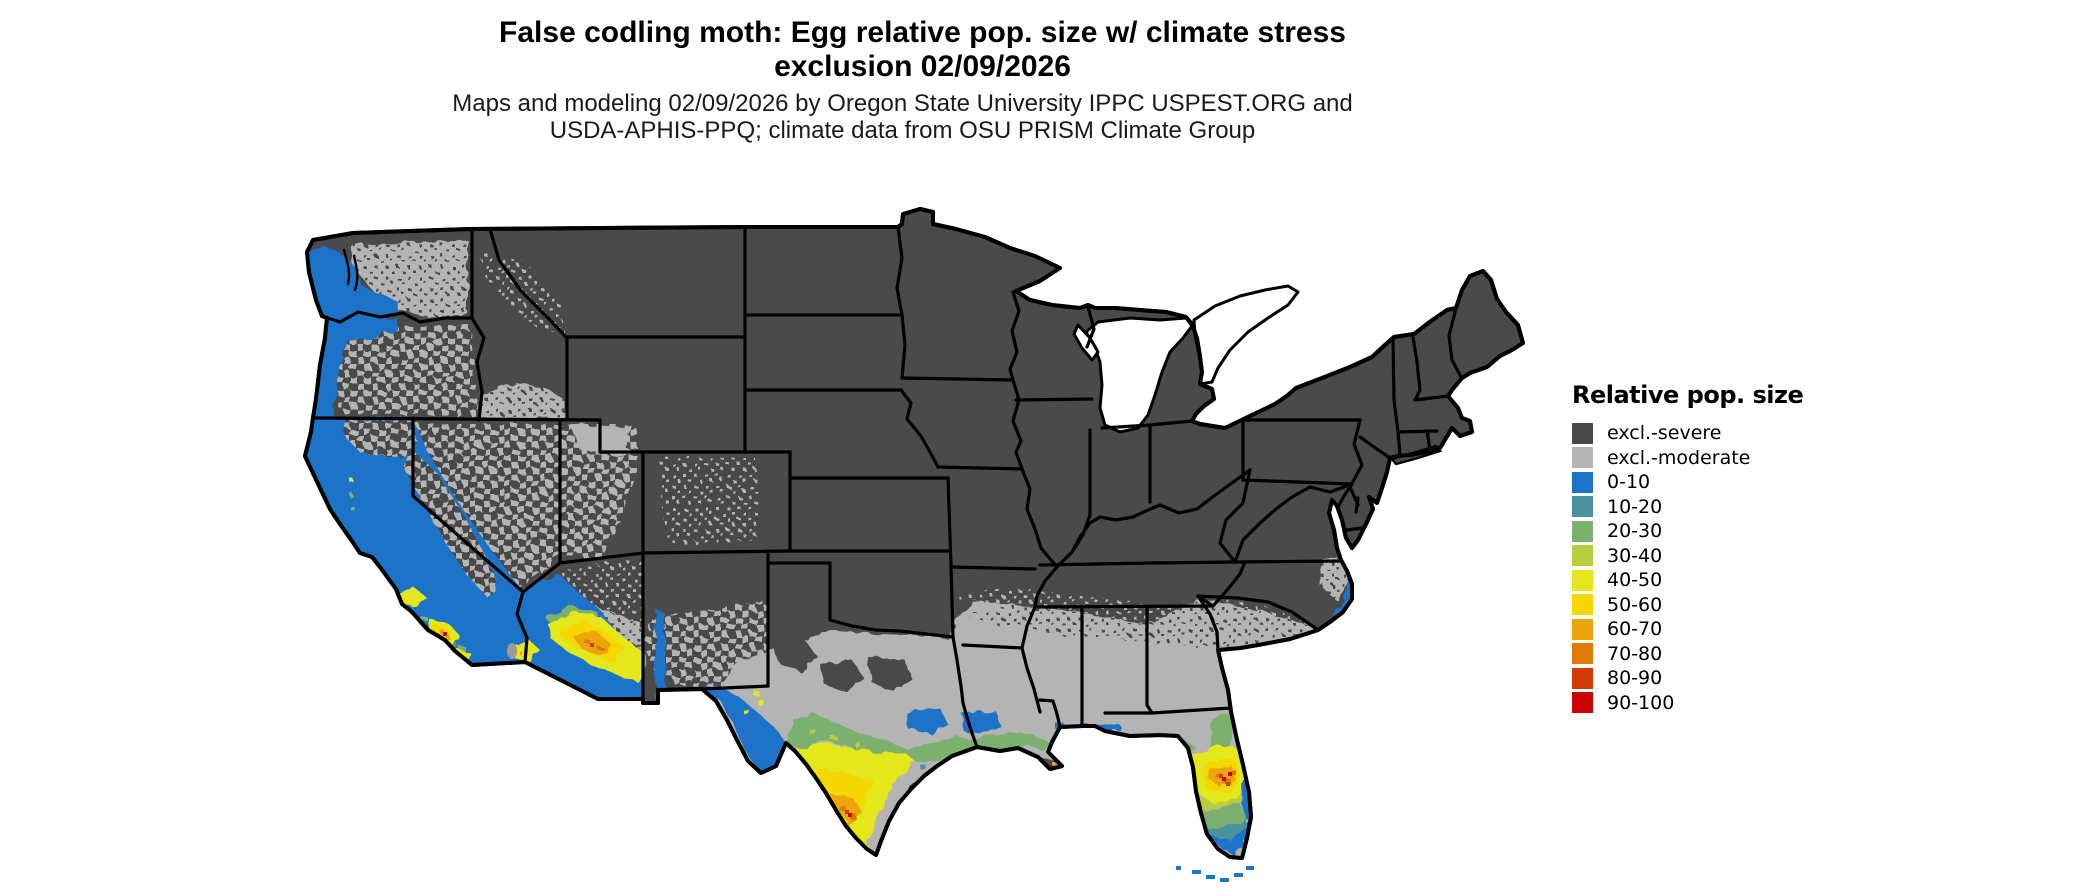 The image size is (2100, 892). What do you see at coordinates (421, 509) in the screenshot?
I see `layer-sierra-gray` at bounding box center [421, 509].